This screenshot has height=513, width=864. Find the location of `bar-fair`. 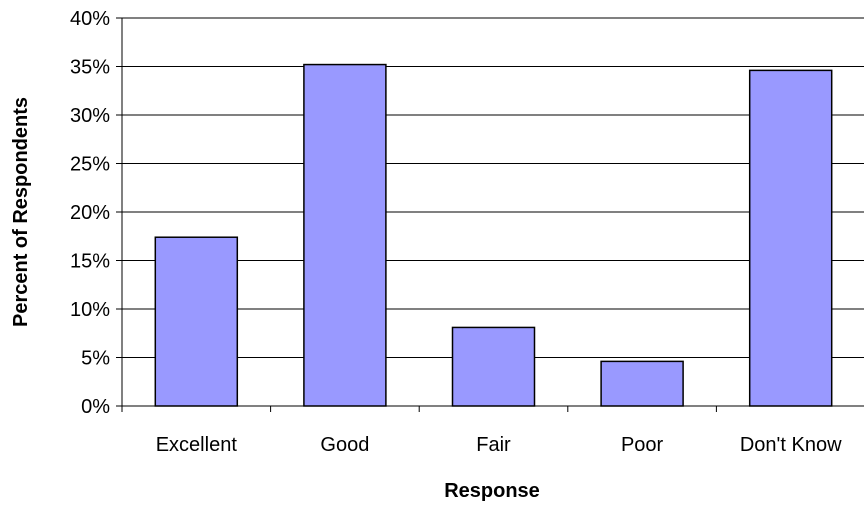

bar-fair is located at coordinates (493, 366).